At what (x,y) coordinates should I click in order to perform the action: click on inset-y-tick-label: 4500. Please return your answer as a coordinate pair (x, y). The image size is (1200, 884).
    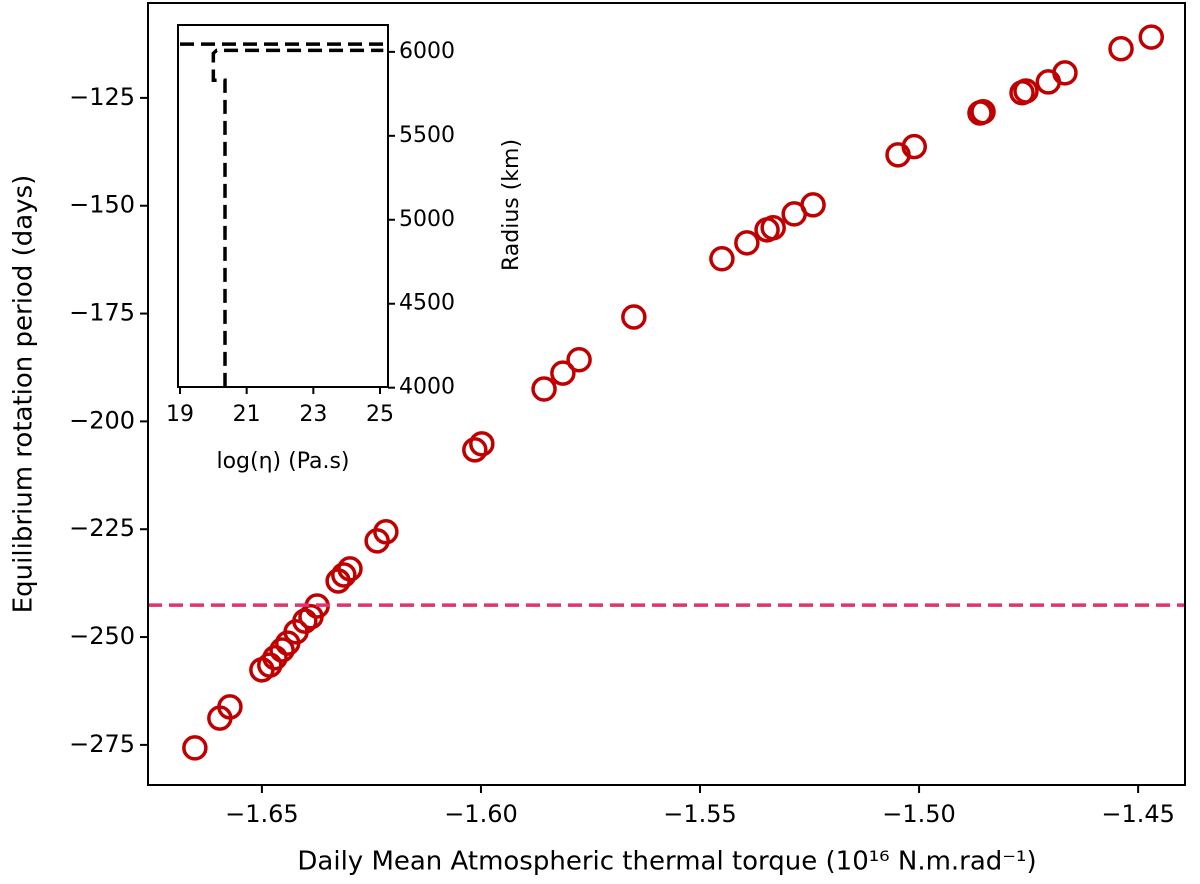
    Looking at the image, I should click on (427, 303).